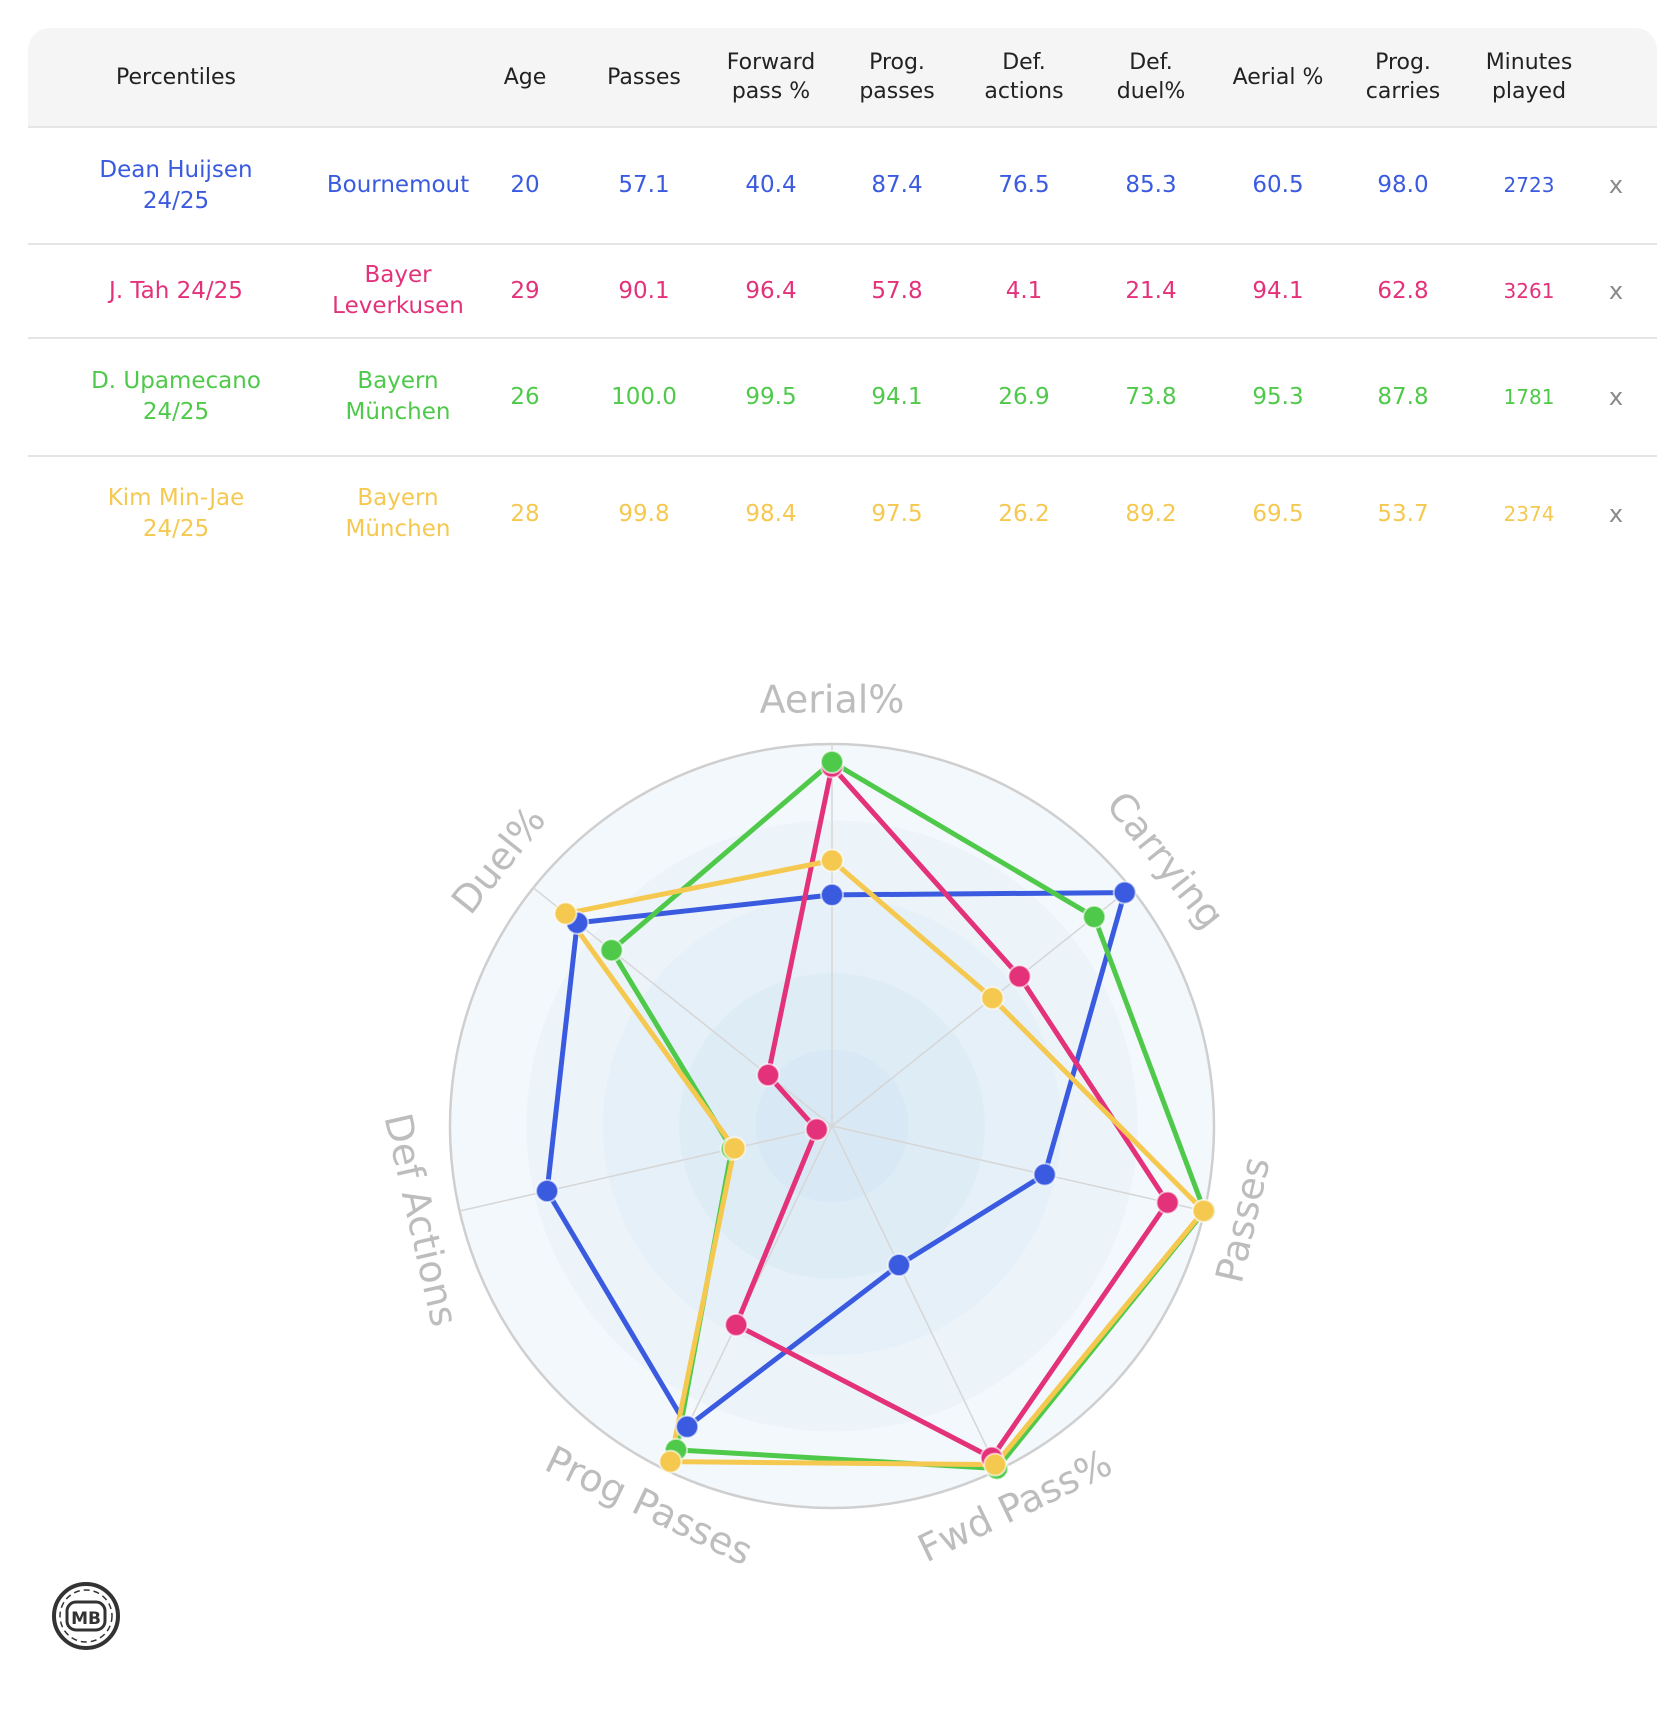 The image size is (1680, 1718). I want to click on stat-value: 89.2, so click(1151, 513).